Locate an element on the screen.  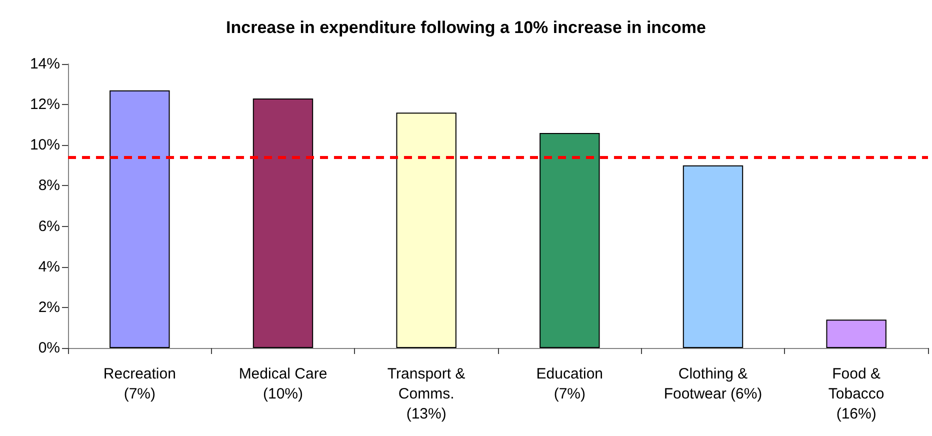
x-tick-label: Transport & Comms. (13%) is located at coordinates (426, 394).